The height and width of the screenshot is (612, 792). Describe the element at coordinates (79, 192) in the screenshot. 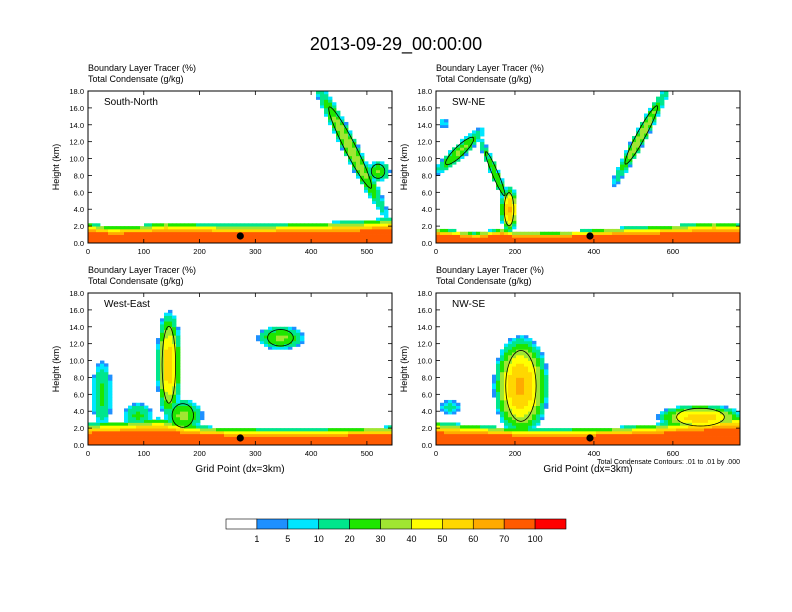

I see `y-tick-label: 6.0` at that location.